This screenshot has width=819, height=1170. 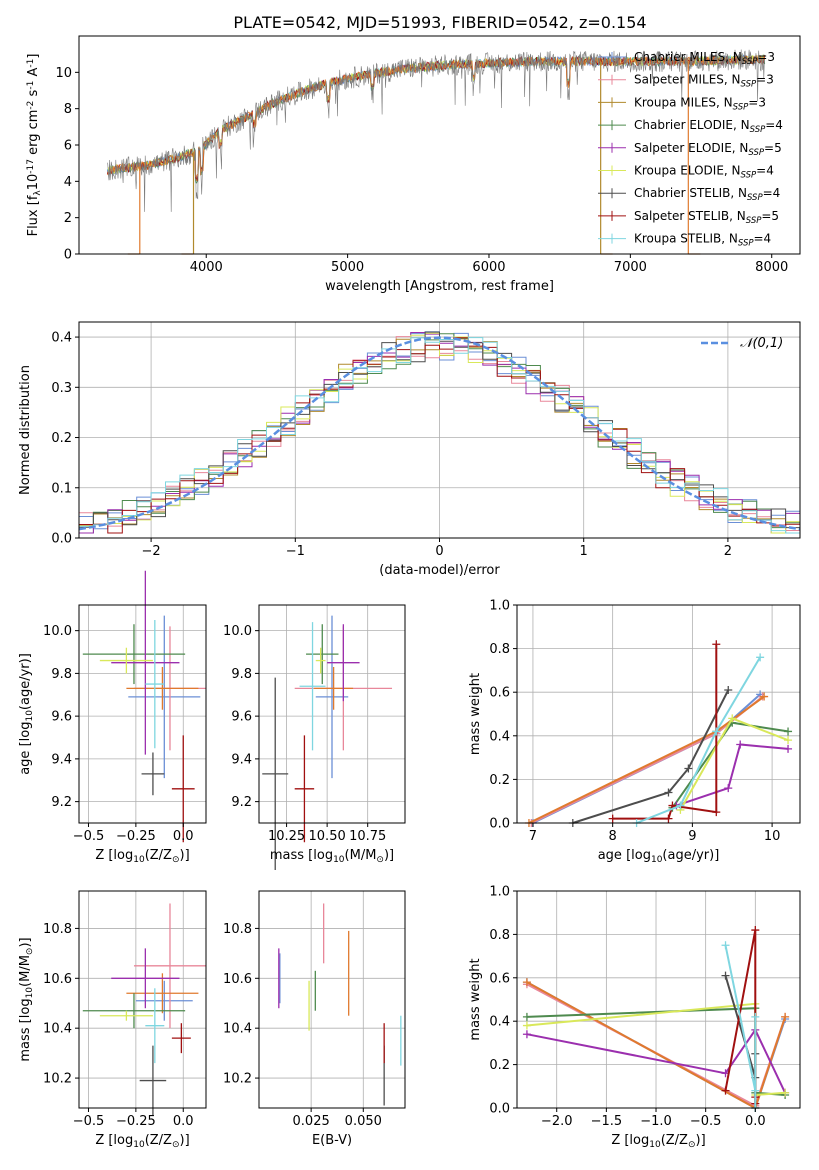 What do you see at coordinates (439, 570) in the screenshot?
I see `x-axis-label: (data-model)/error` at bounding box center [439, 570].